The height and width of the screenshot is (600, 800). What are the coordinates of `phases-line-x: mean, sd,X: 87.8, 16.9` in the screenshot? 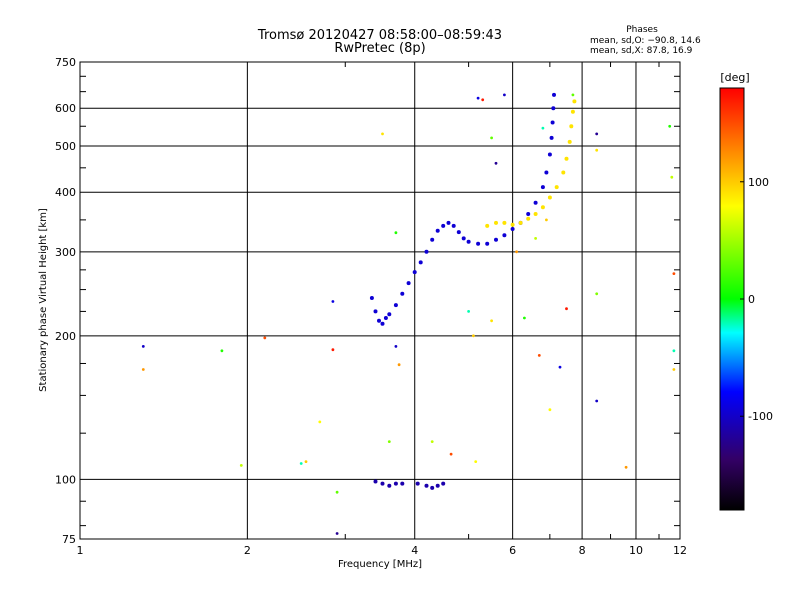 It's located at (641, 51).